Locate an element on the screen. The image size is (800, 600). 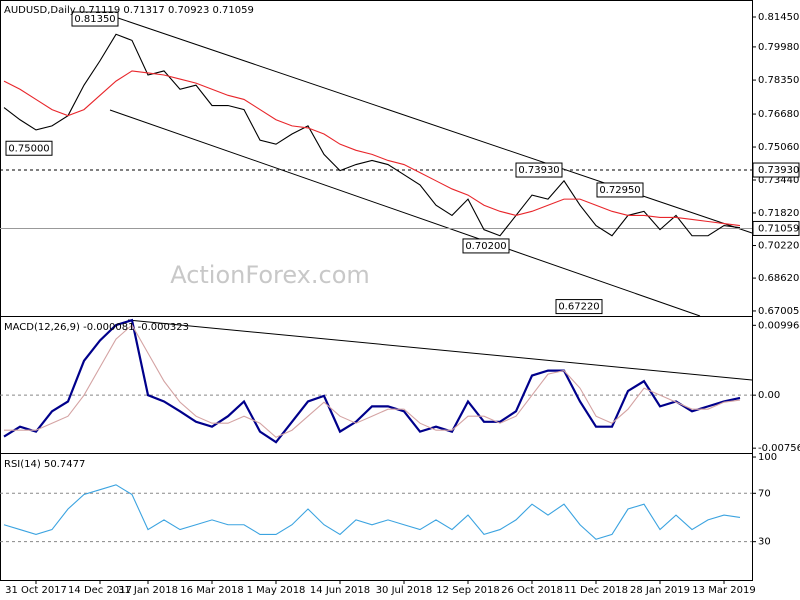
annotation-label: 0.72950 is located at coordinates (619, 190).